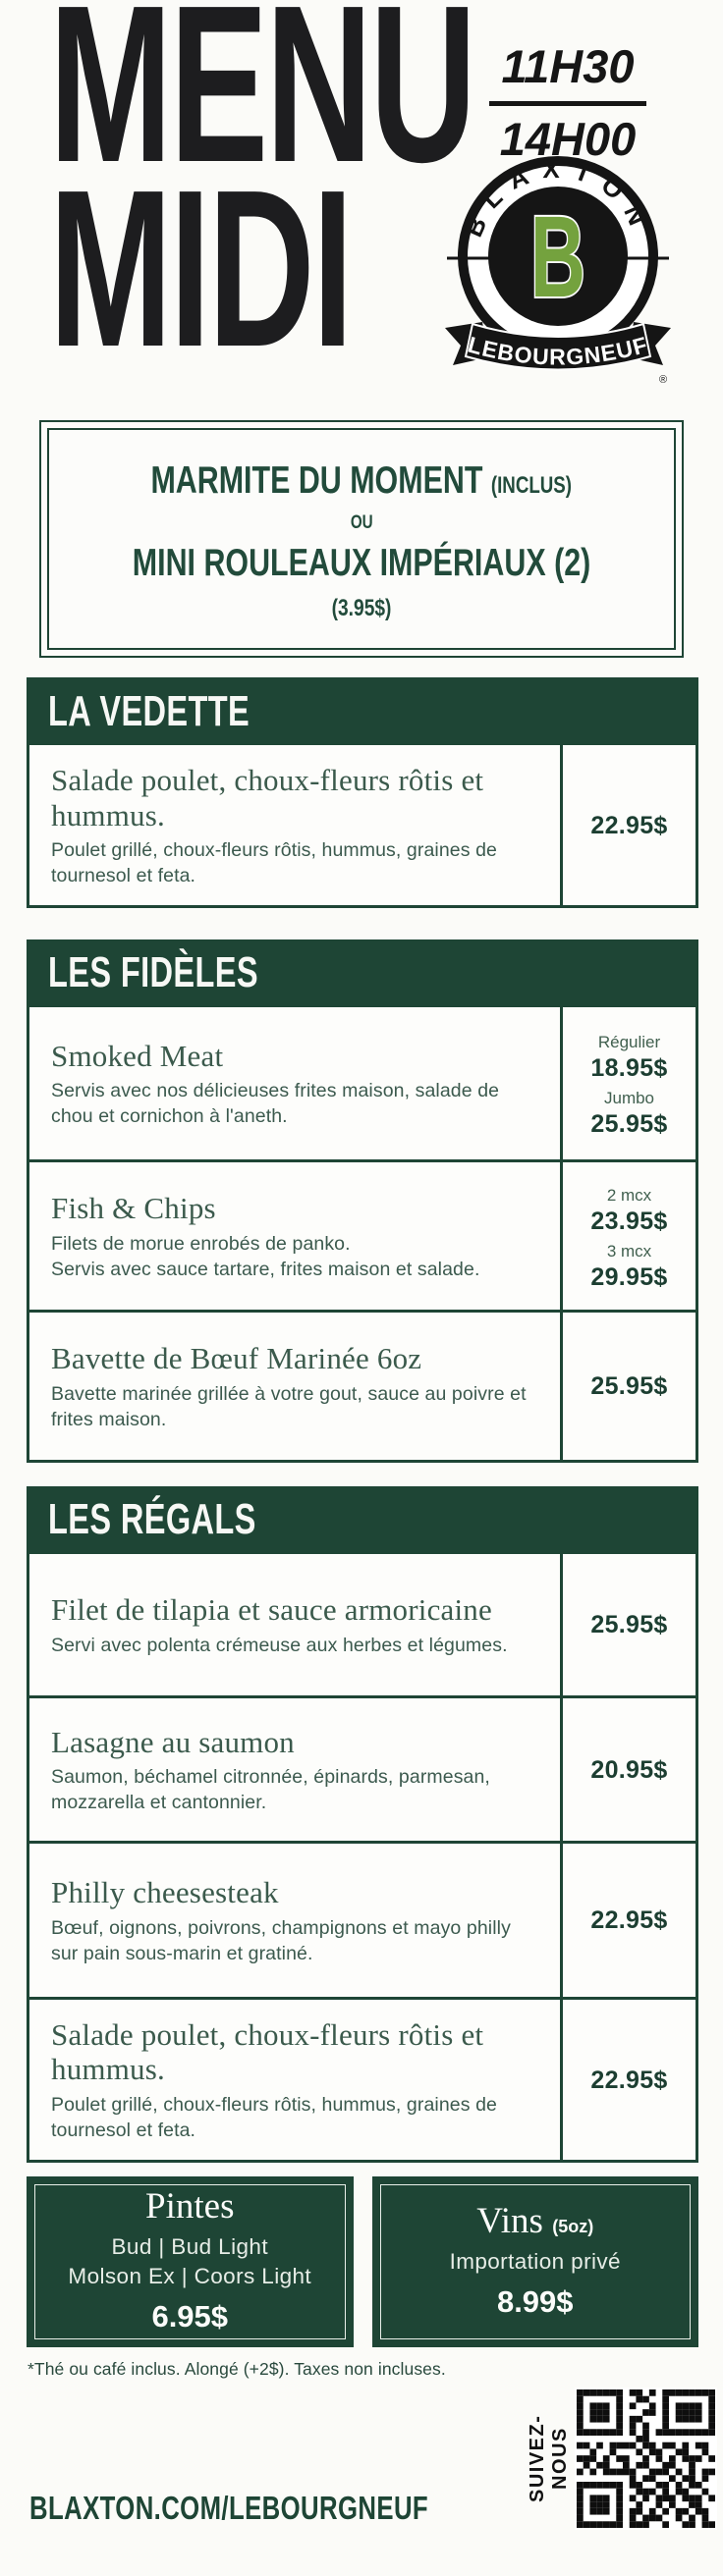 The image size is (723, 2576). I want to click on section-title: LES RÉGALS, so click(152, 1519).